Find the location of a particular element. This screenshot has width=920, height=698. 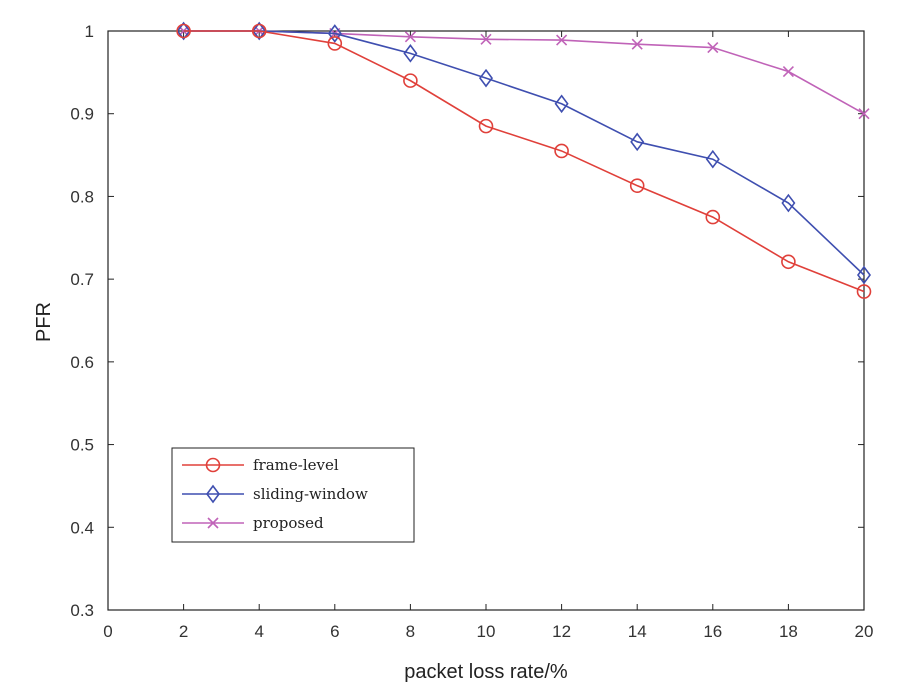

x-tick-label: 20 is located at coordinates (864, 631).